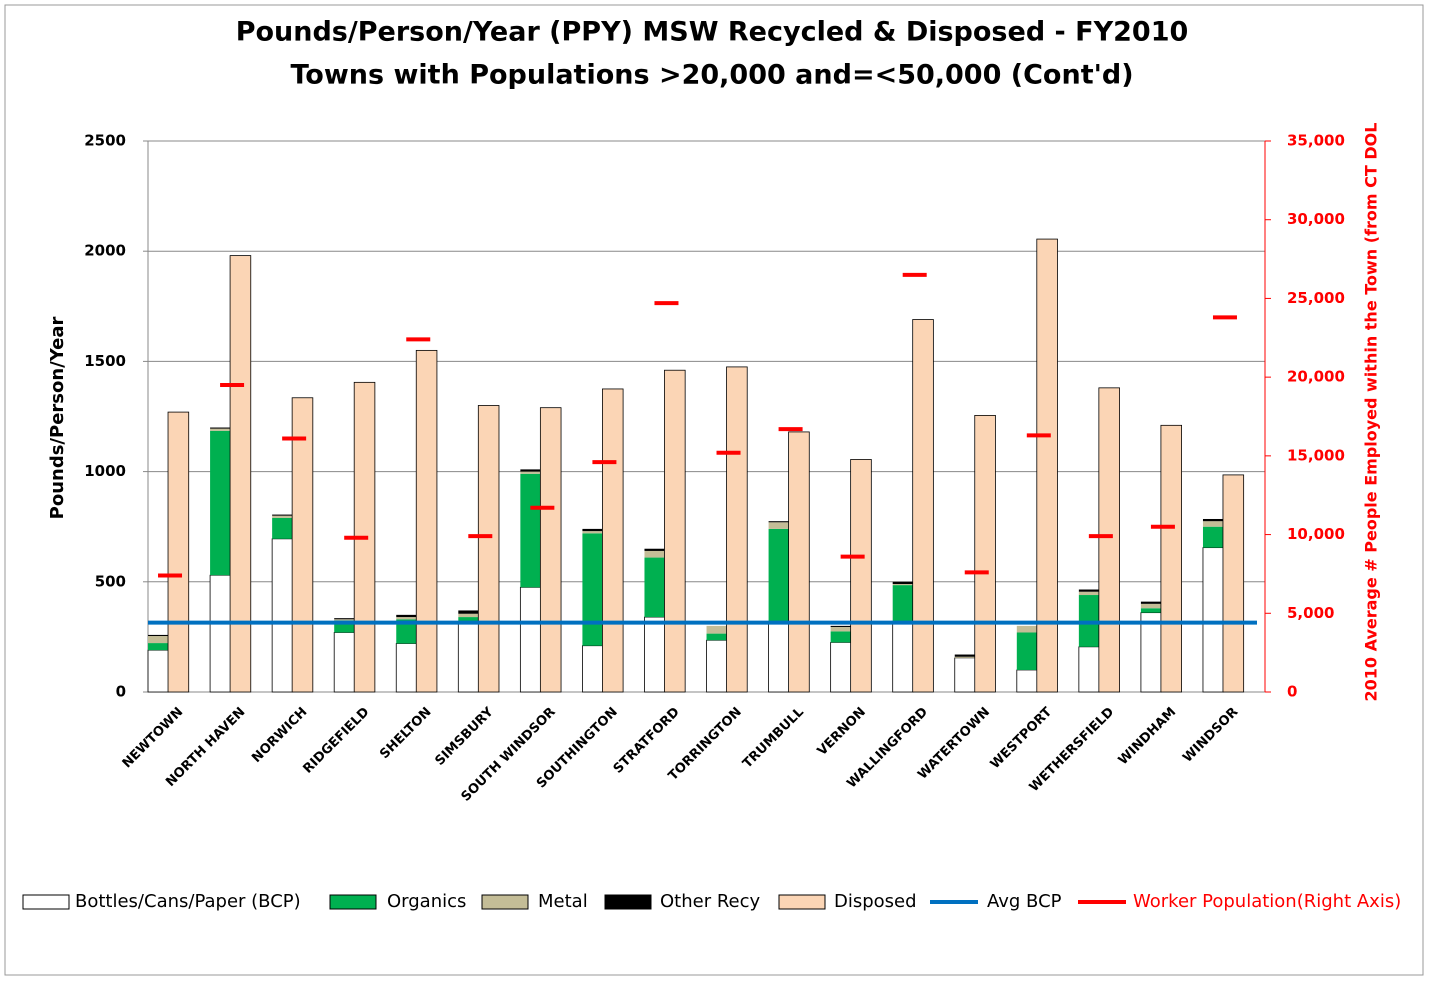 The image size is (1429, 982). What do you see at coordinates (121, 692) in the screenshot?
I see `y-tick-label: 0` at bounding box center [121, 692].